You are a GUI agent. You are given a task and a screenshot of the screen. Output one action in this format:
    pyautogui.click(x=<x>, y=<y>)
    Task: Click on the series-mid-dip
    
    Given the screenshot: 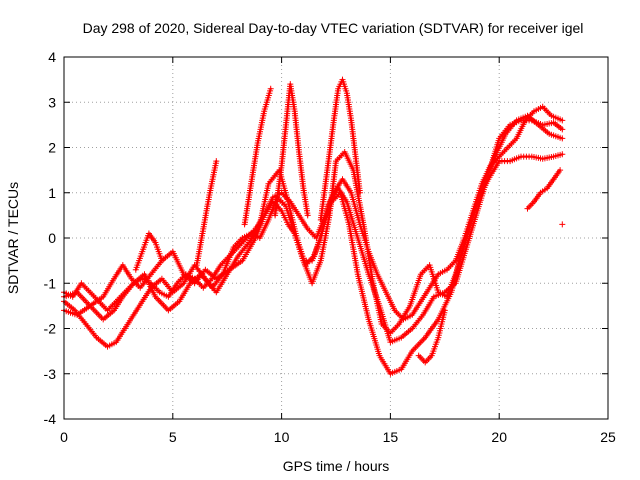 What is the action you would take?
    pyautogui.click(x=431, y=336)
    